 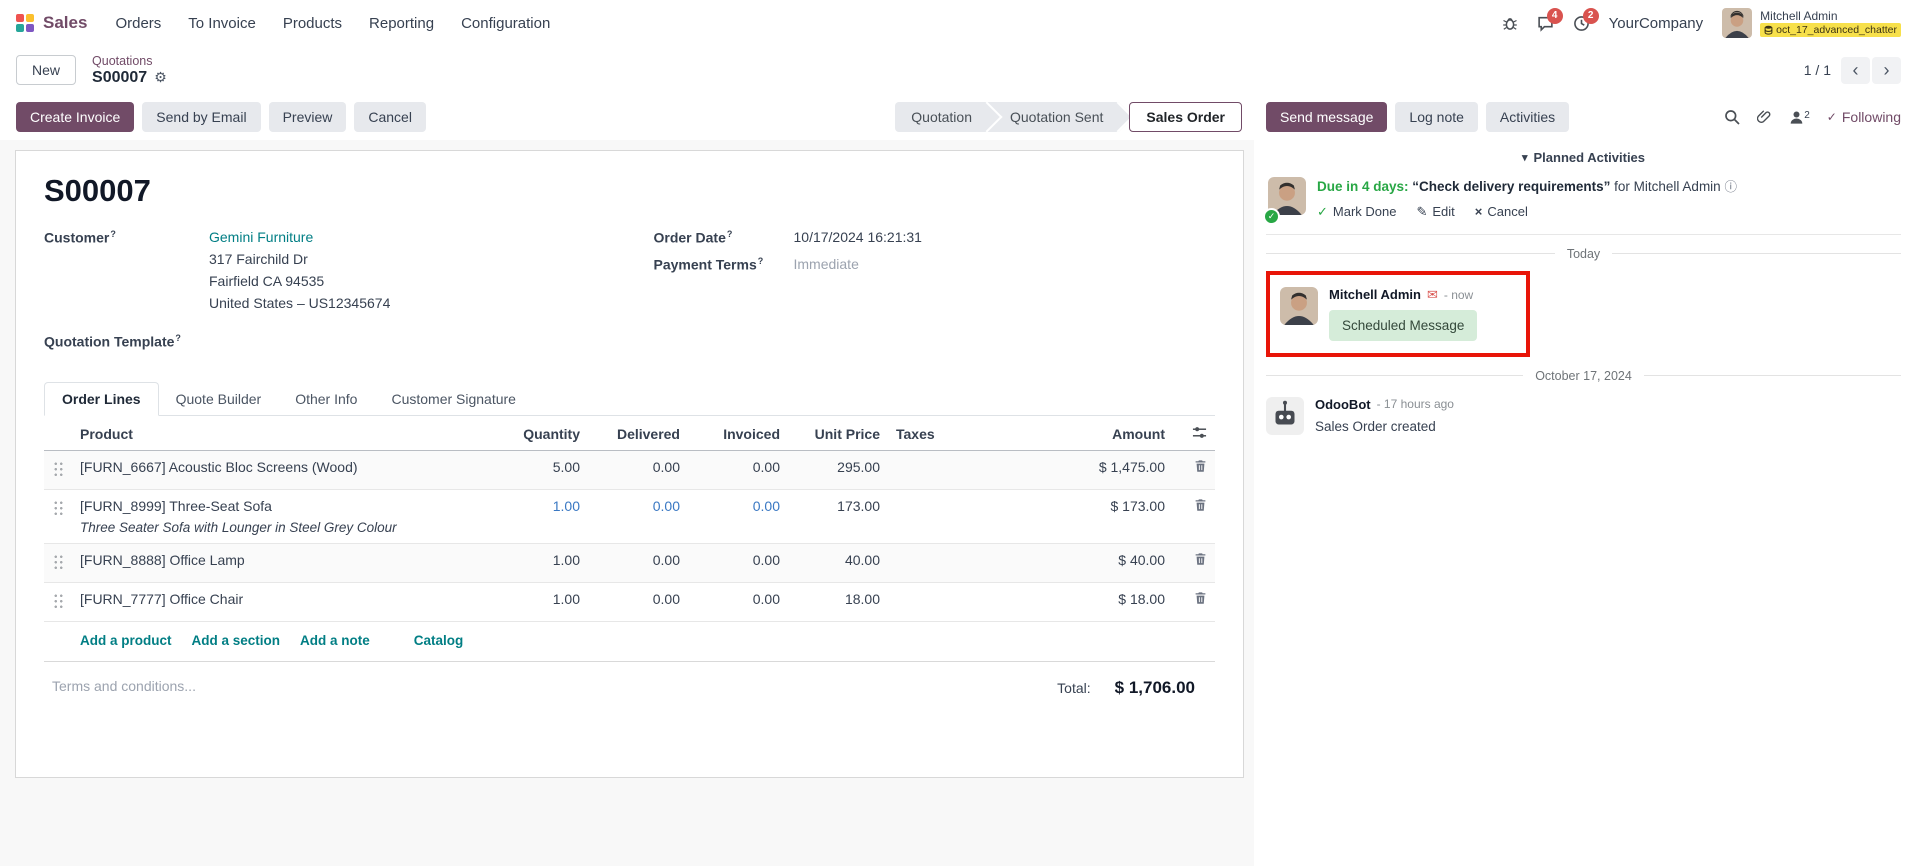 What do you see at coordinates (25, 23) in the screenshot?
I see `apps-grid-icon` at bounding box center [25, 23].